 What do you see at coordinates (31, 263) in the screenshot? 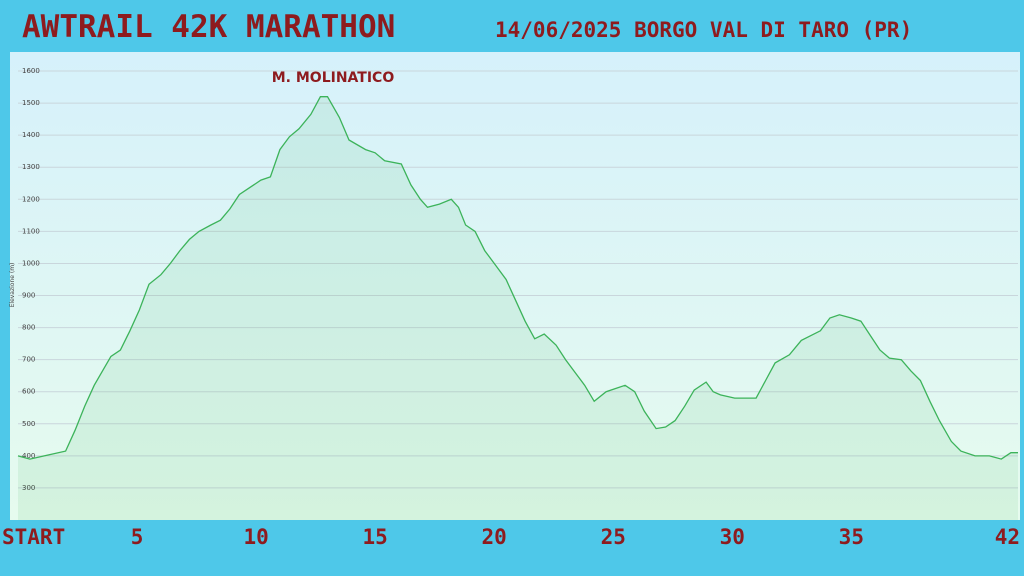
I see `y-tick-label: 1000` at bounding box center [31, 263].